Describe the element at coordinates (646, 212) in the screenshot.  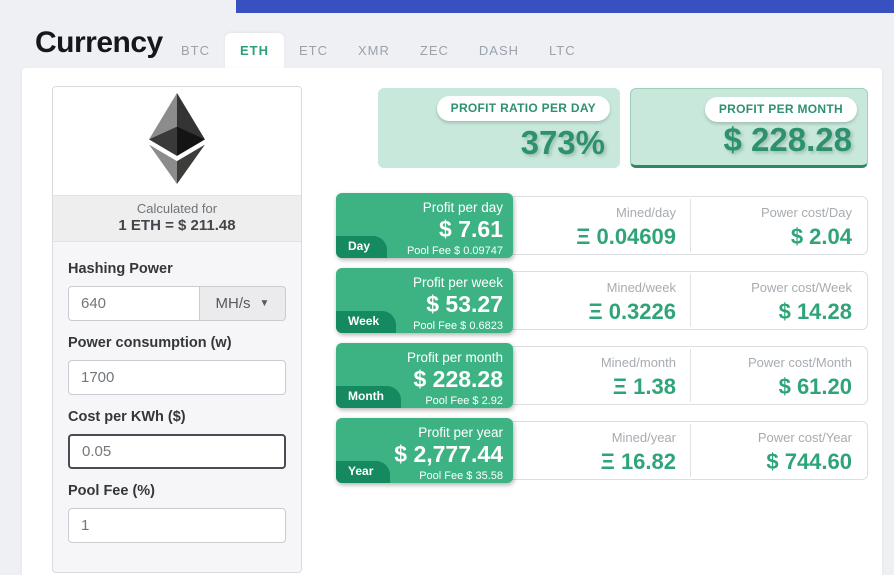
I see `mined-label: Mined/day` at that location.